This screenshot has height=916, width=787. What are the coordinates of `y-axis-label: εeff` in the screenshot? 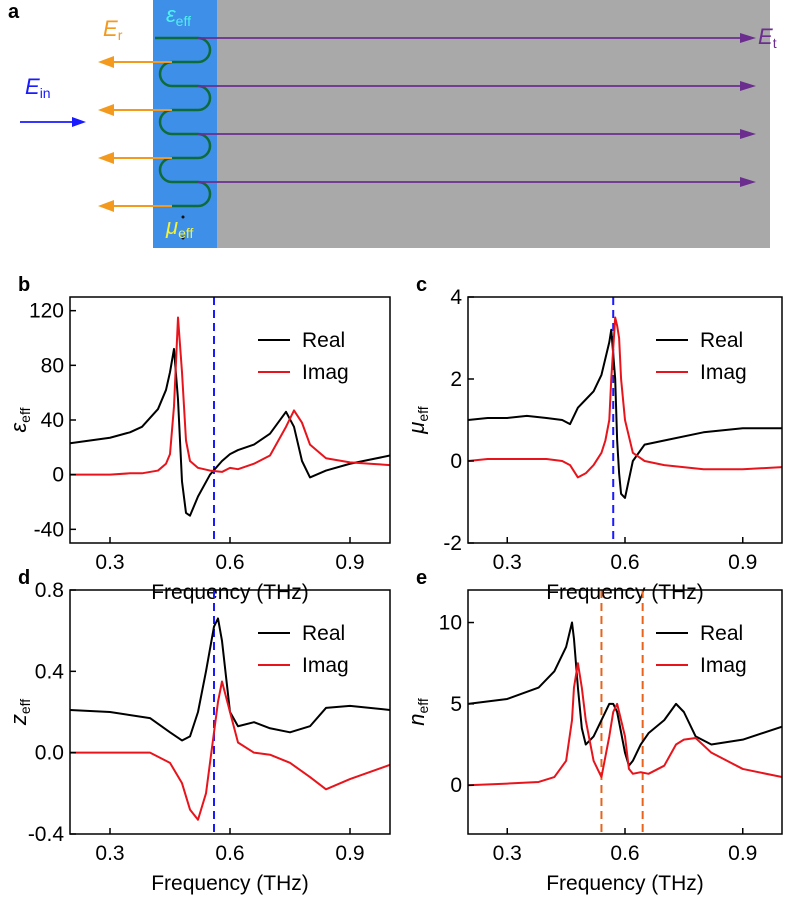 It's located at (19, 419).